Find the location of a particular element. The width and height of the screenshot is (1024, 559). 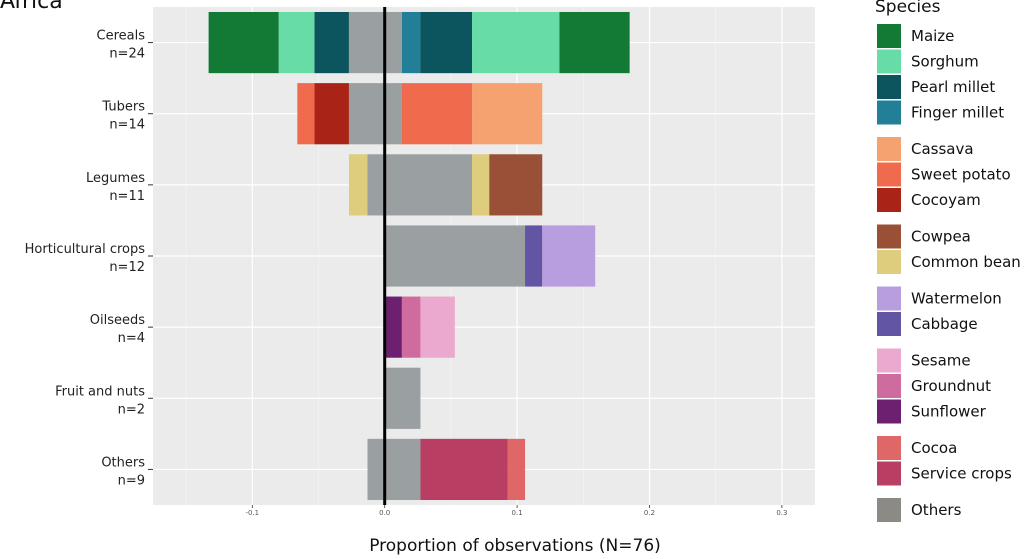

bar-cereals-finger-millet is located at coordinates (411, 42).